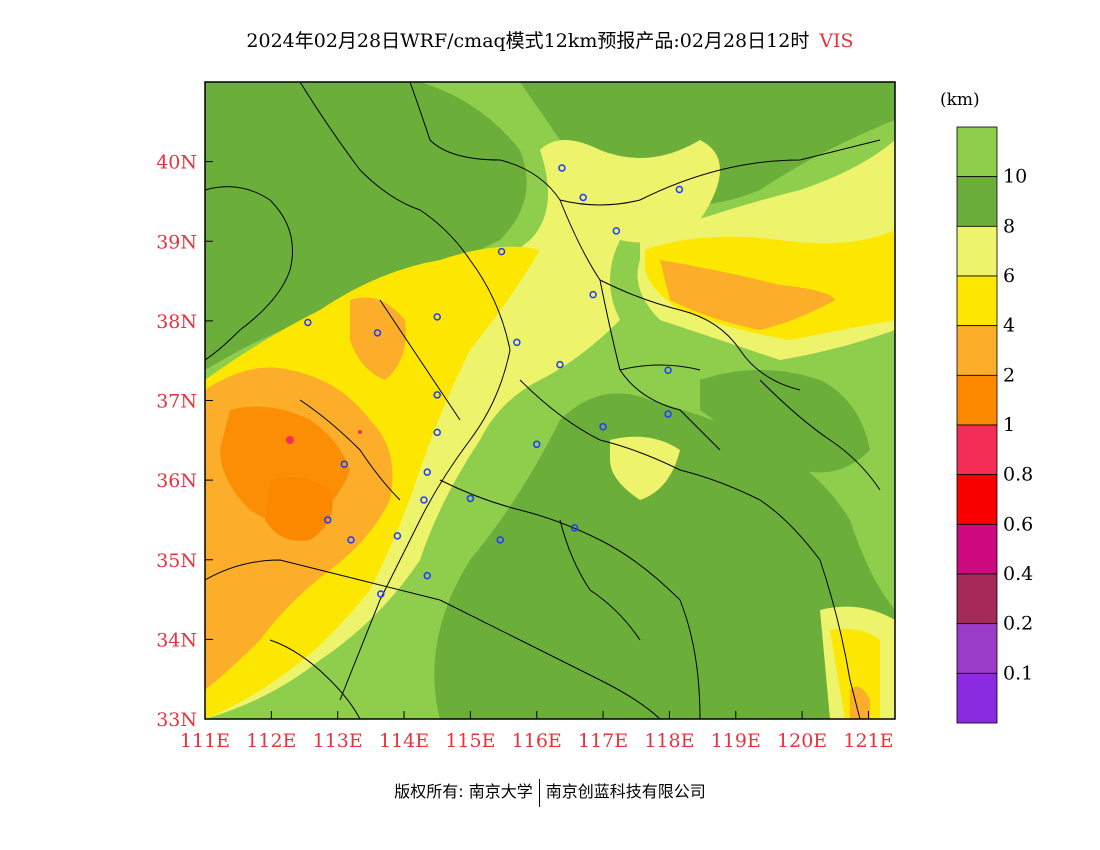 The image size is (1100, 850). What do you see at coordinates (205, 741) in the screenshot?
I see `x-tick-label: 111E` at bounding box center [205, 741].